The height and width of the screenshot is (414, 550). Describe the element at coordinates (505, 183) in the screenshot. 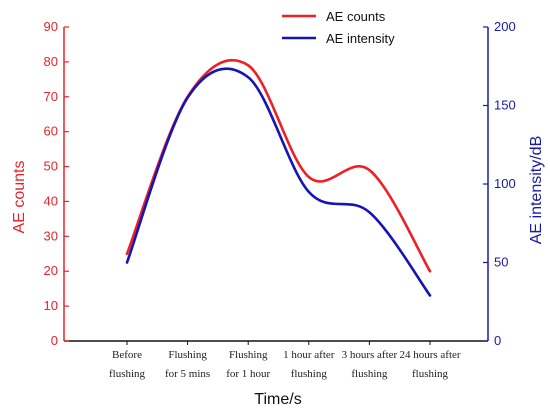

I see `y-right-tick-label: 100` at that location.